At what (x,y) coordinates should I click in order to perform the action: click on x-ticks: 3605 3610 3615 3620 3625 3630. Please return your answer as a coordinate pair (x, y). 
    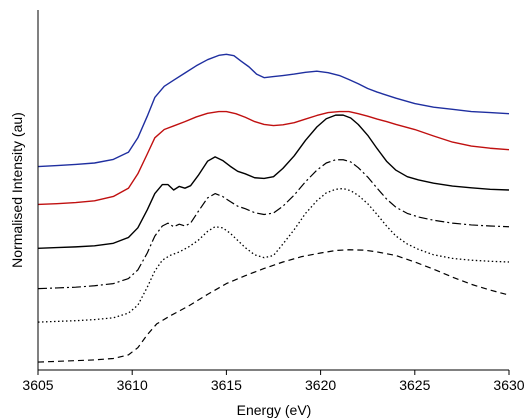
    Looking at the image, I should click on (273, 381).